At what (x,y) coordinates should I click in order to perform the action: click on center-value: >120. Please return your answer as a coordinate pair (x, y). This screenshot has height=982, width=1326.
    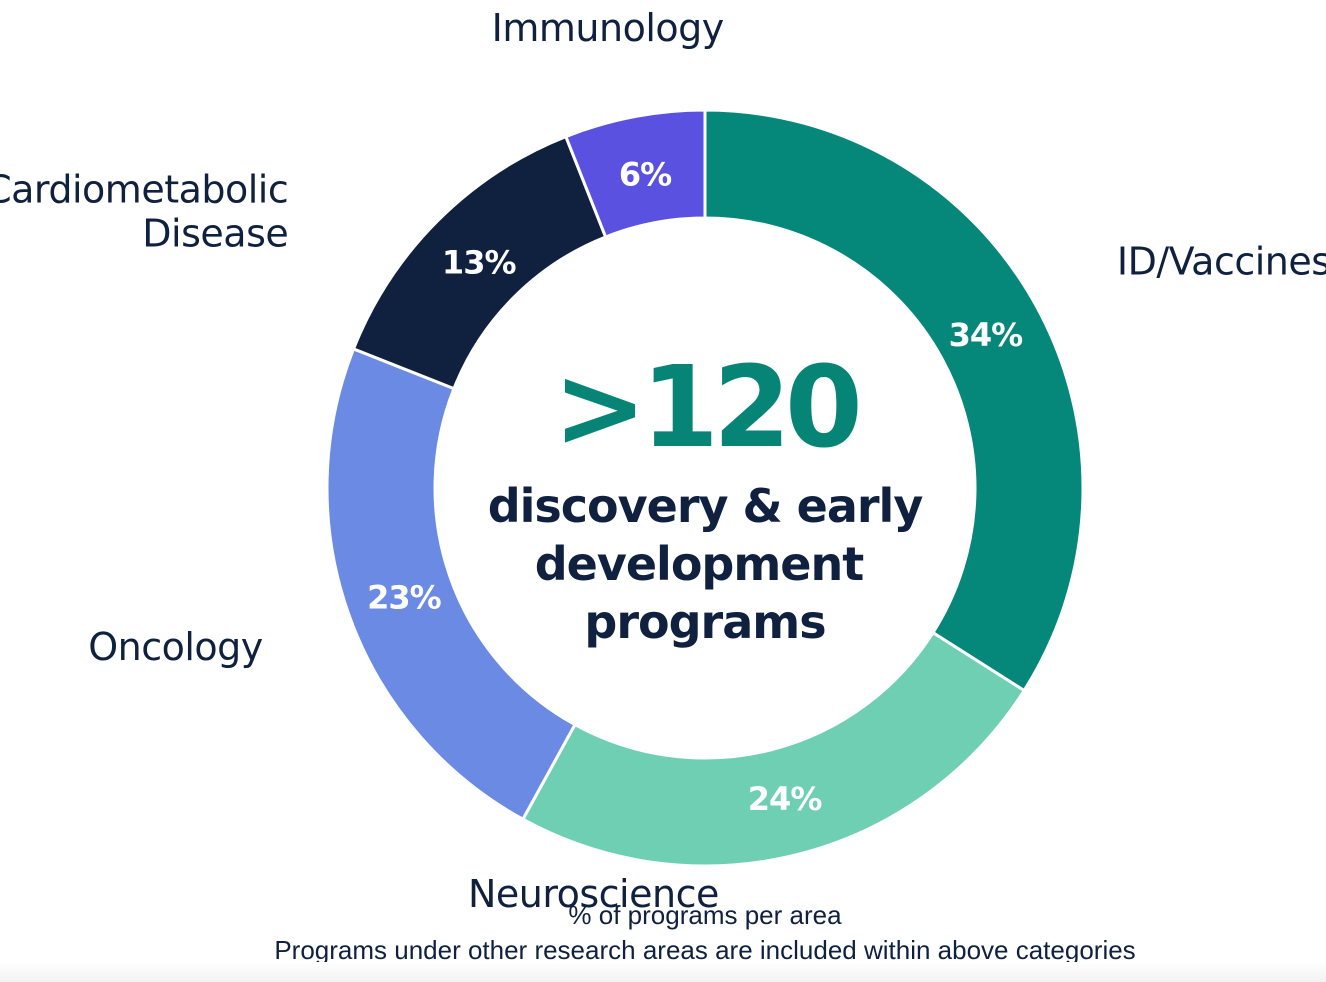
    Looking at the image, I should click on (705, 408).